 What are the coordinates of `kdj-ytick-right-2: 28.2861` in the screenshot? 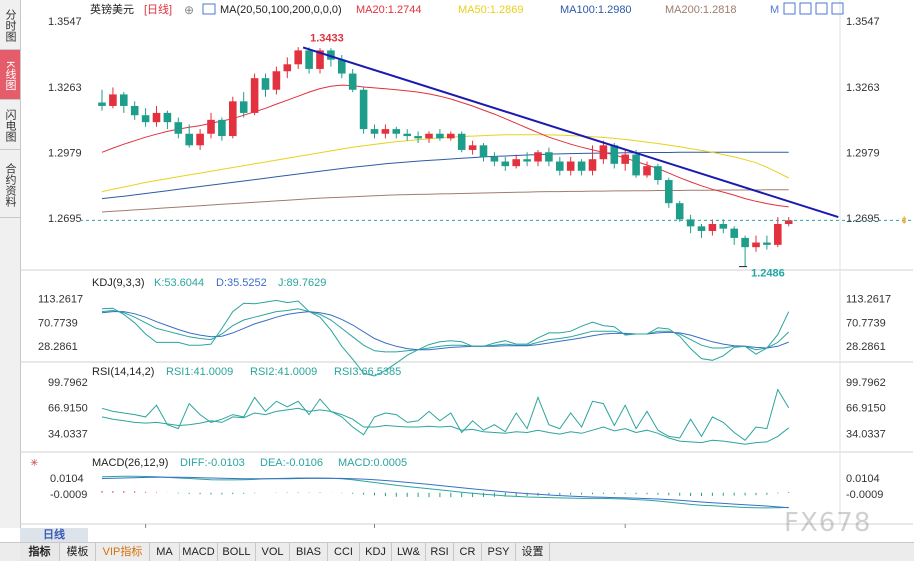 It's located at (866, 347).